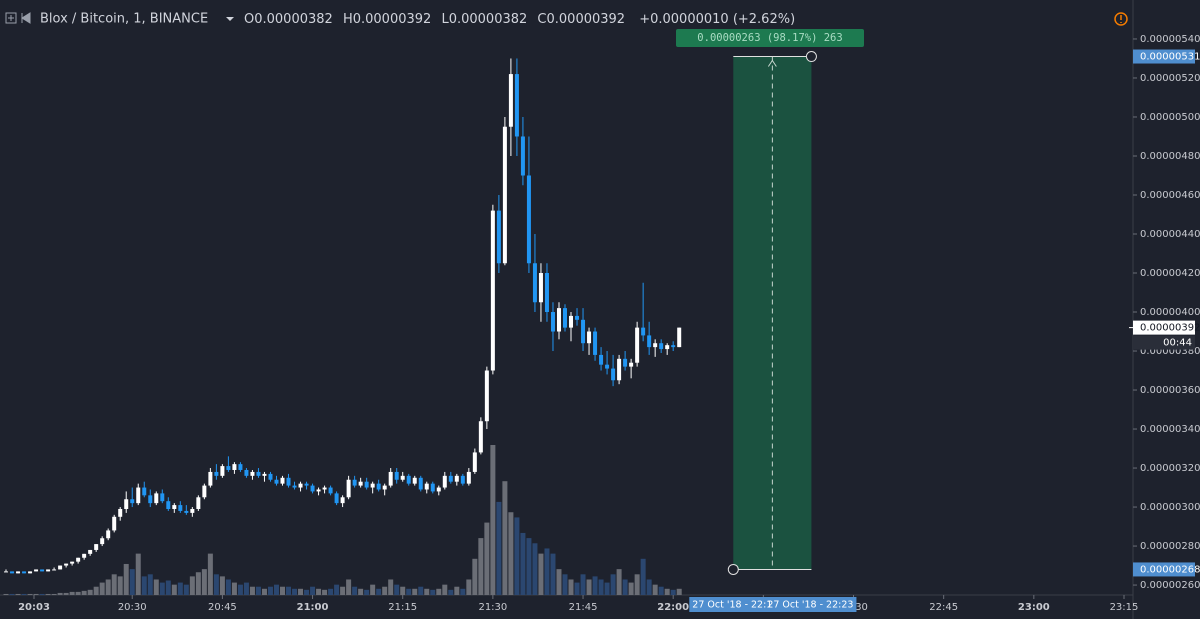  I want to click on ohlc-value: 0.00000382, so click(293, 19).